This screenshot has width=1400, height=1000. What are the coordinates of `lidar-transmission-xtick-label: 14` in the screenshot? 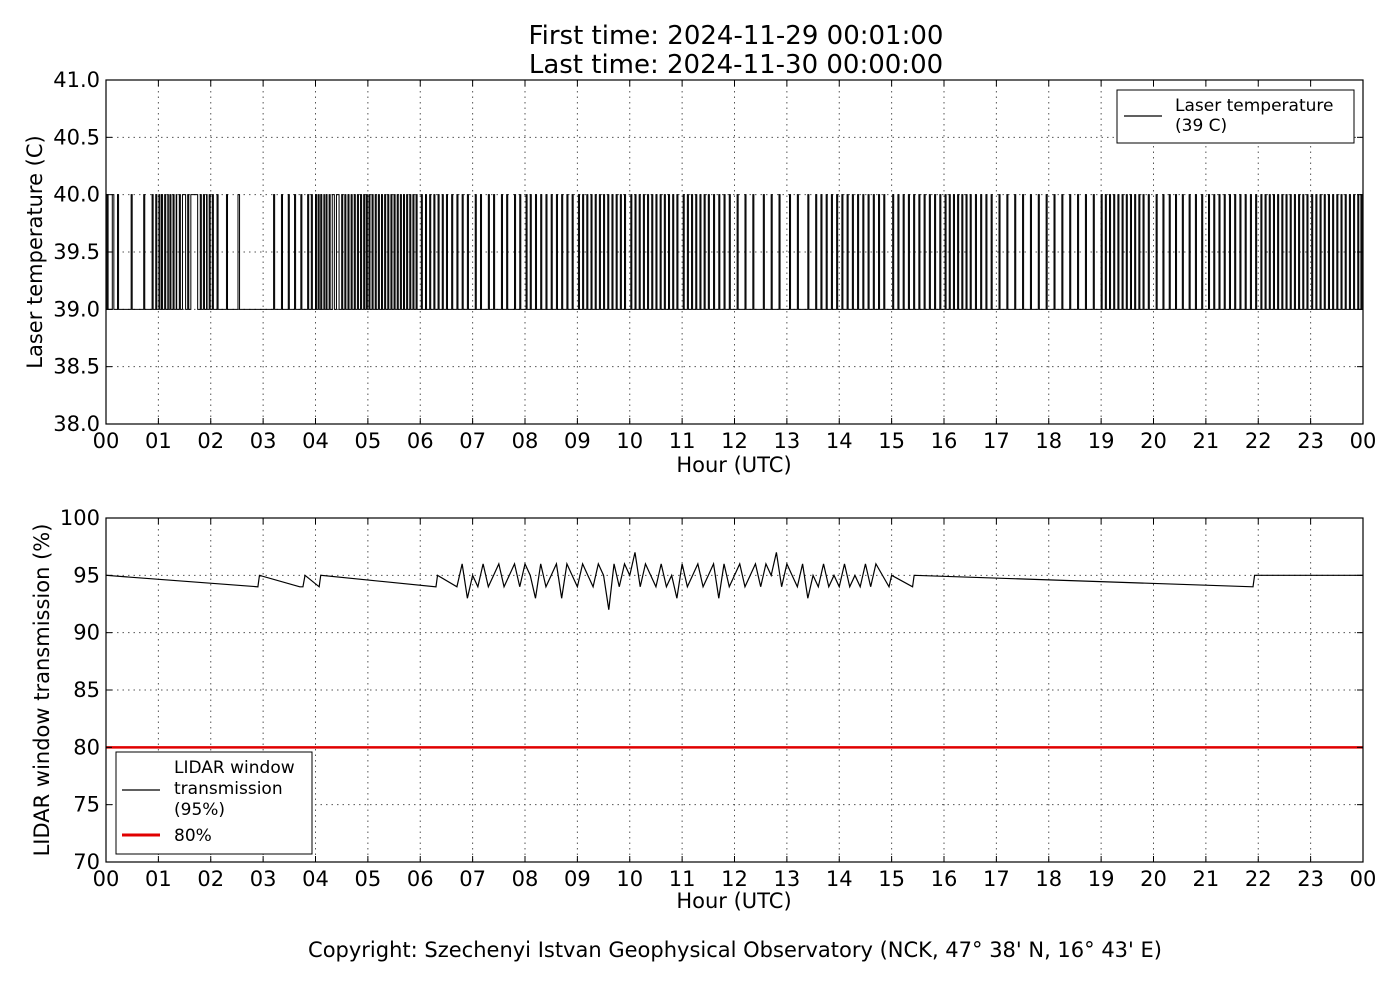 It's located at (839, 879).